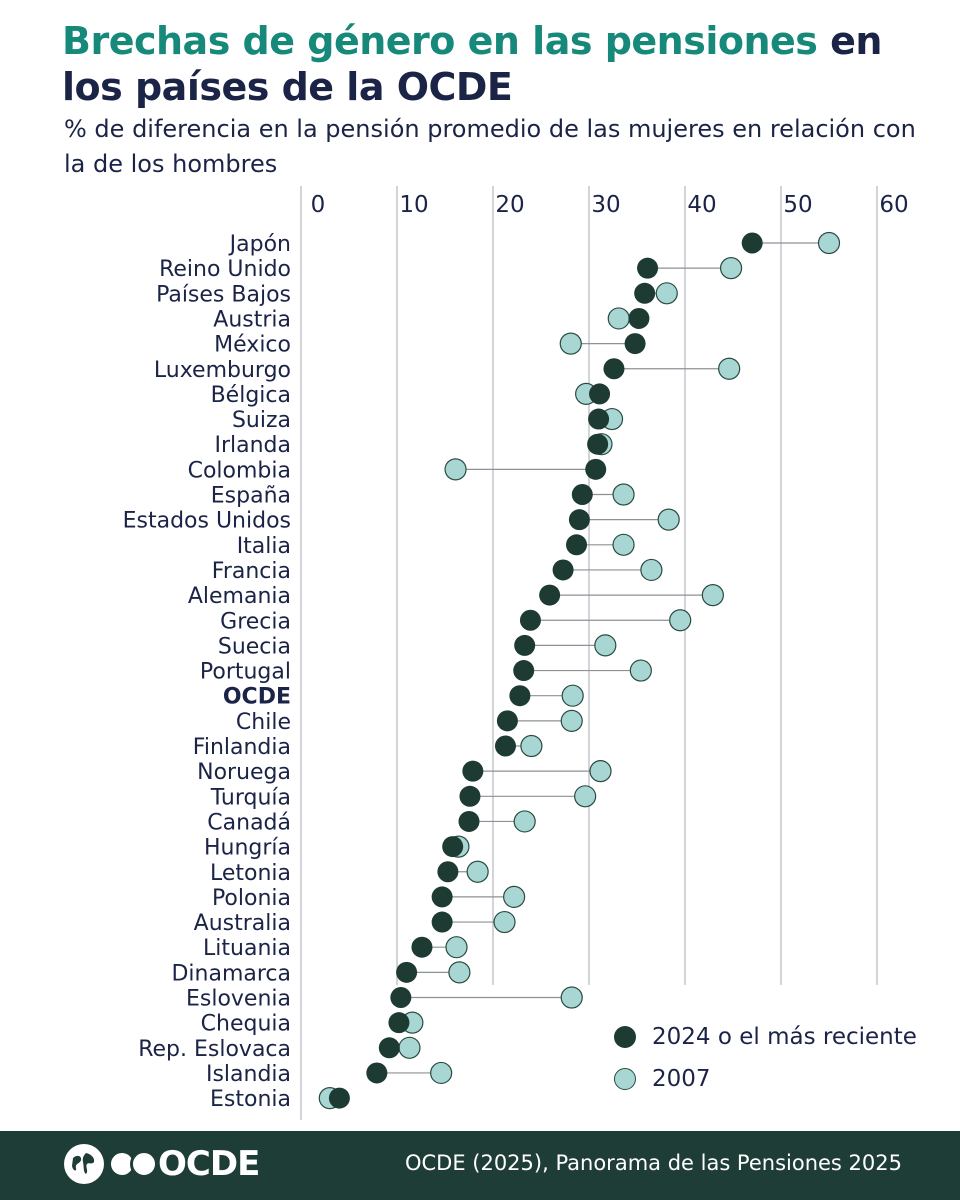  Describe the element at coordinates (247, 948) in the screenshot. I see `category-label: Lituania` at that location.